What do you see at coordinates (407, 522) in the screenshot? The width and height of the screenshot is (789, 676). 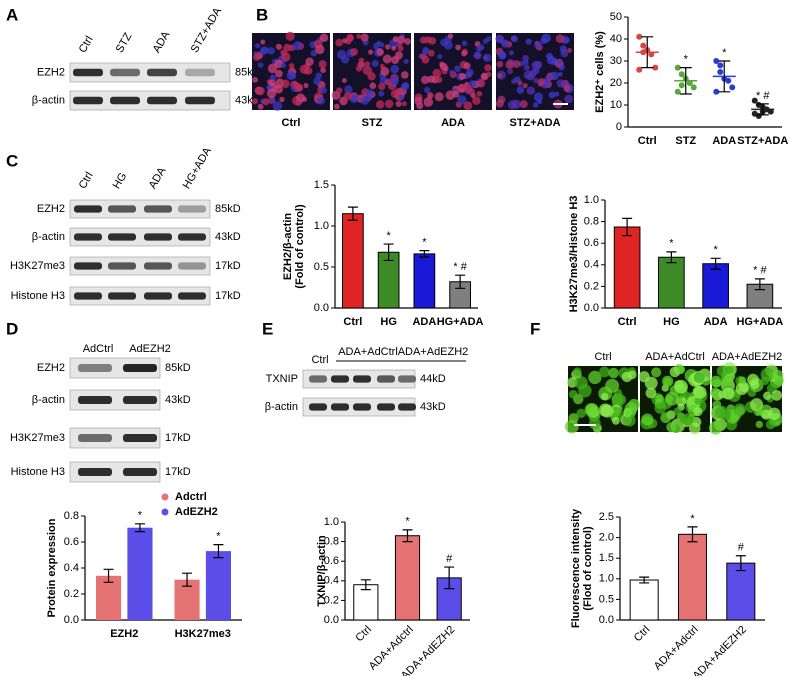 I see `annotation: *` at bounding box center [407, 522].